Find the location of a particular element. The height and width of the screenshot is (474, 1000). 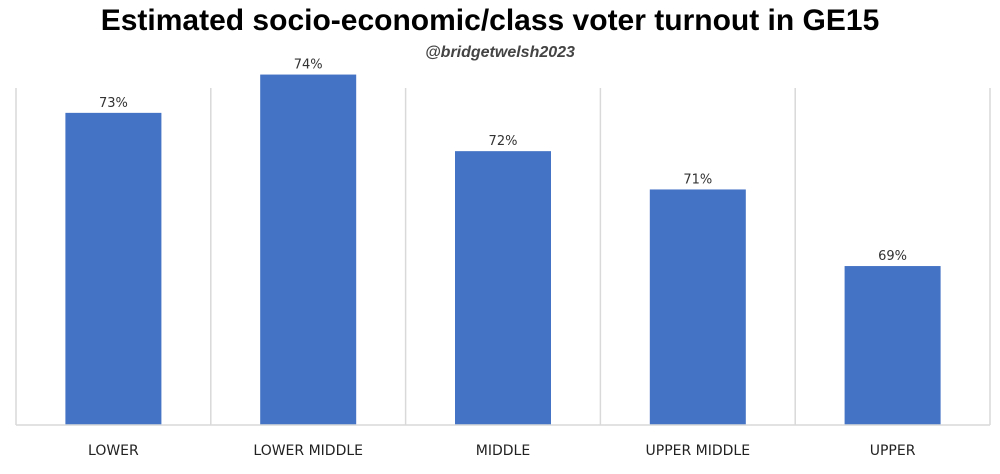

data-label: 73% is located at coordinates (113, 103).